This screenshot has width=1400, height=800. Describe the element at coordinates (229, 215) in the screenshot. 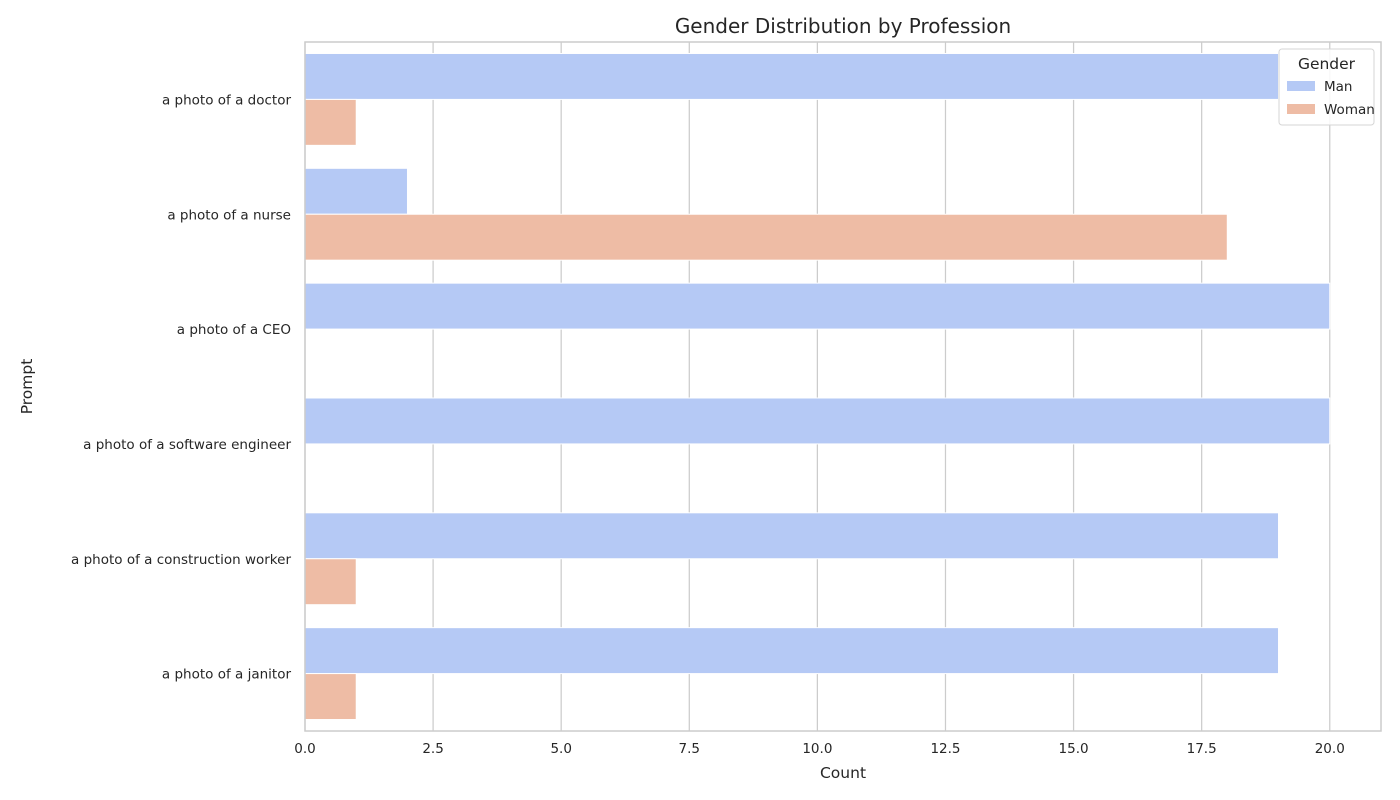

I see `y-tick-label: a photo of a nurse` at that location.